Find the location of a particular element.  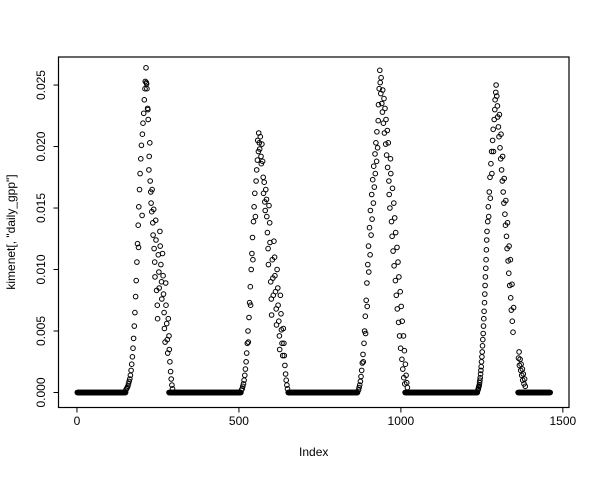

x-tick-label: 1500 is located at coordinates (562, 421).